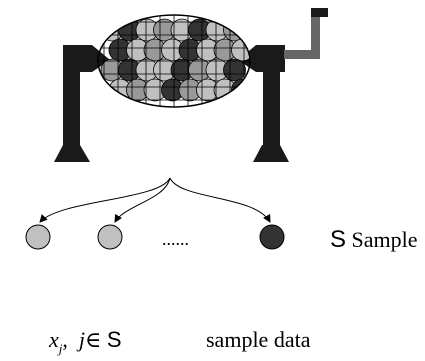 The image size is (425, 361). Describe the element at coordinates (258, 339) in the screenshot. I see `sample-data-label: sample data` at that location.